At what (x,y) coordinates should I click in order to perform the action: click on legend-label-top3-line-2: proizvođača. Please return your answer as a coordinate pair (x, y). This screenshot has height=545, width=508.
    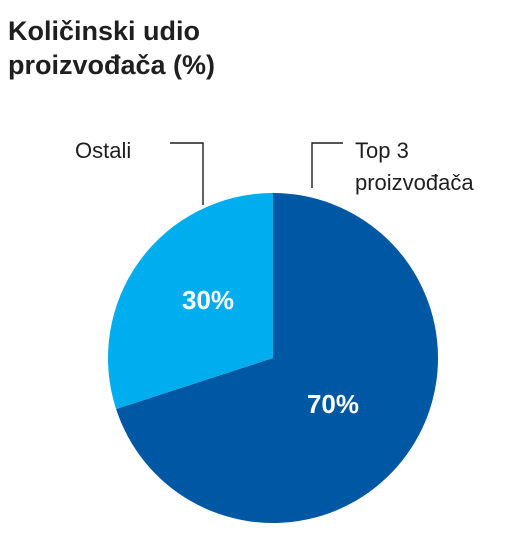
    Looking at the image, I should click on (414, 182).